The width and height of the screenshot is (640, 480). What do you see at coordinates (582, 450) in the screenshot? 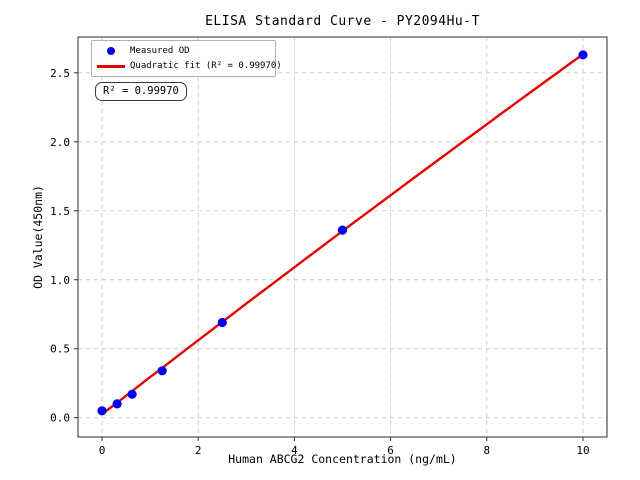
I see `svg-text: 10` at bounding box center [582, 450].